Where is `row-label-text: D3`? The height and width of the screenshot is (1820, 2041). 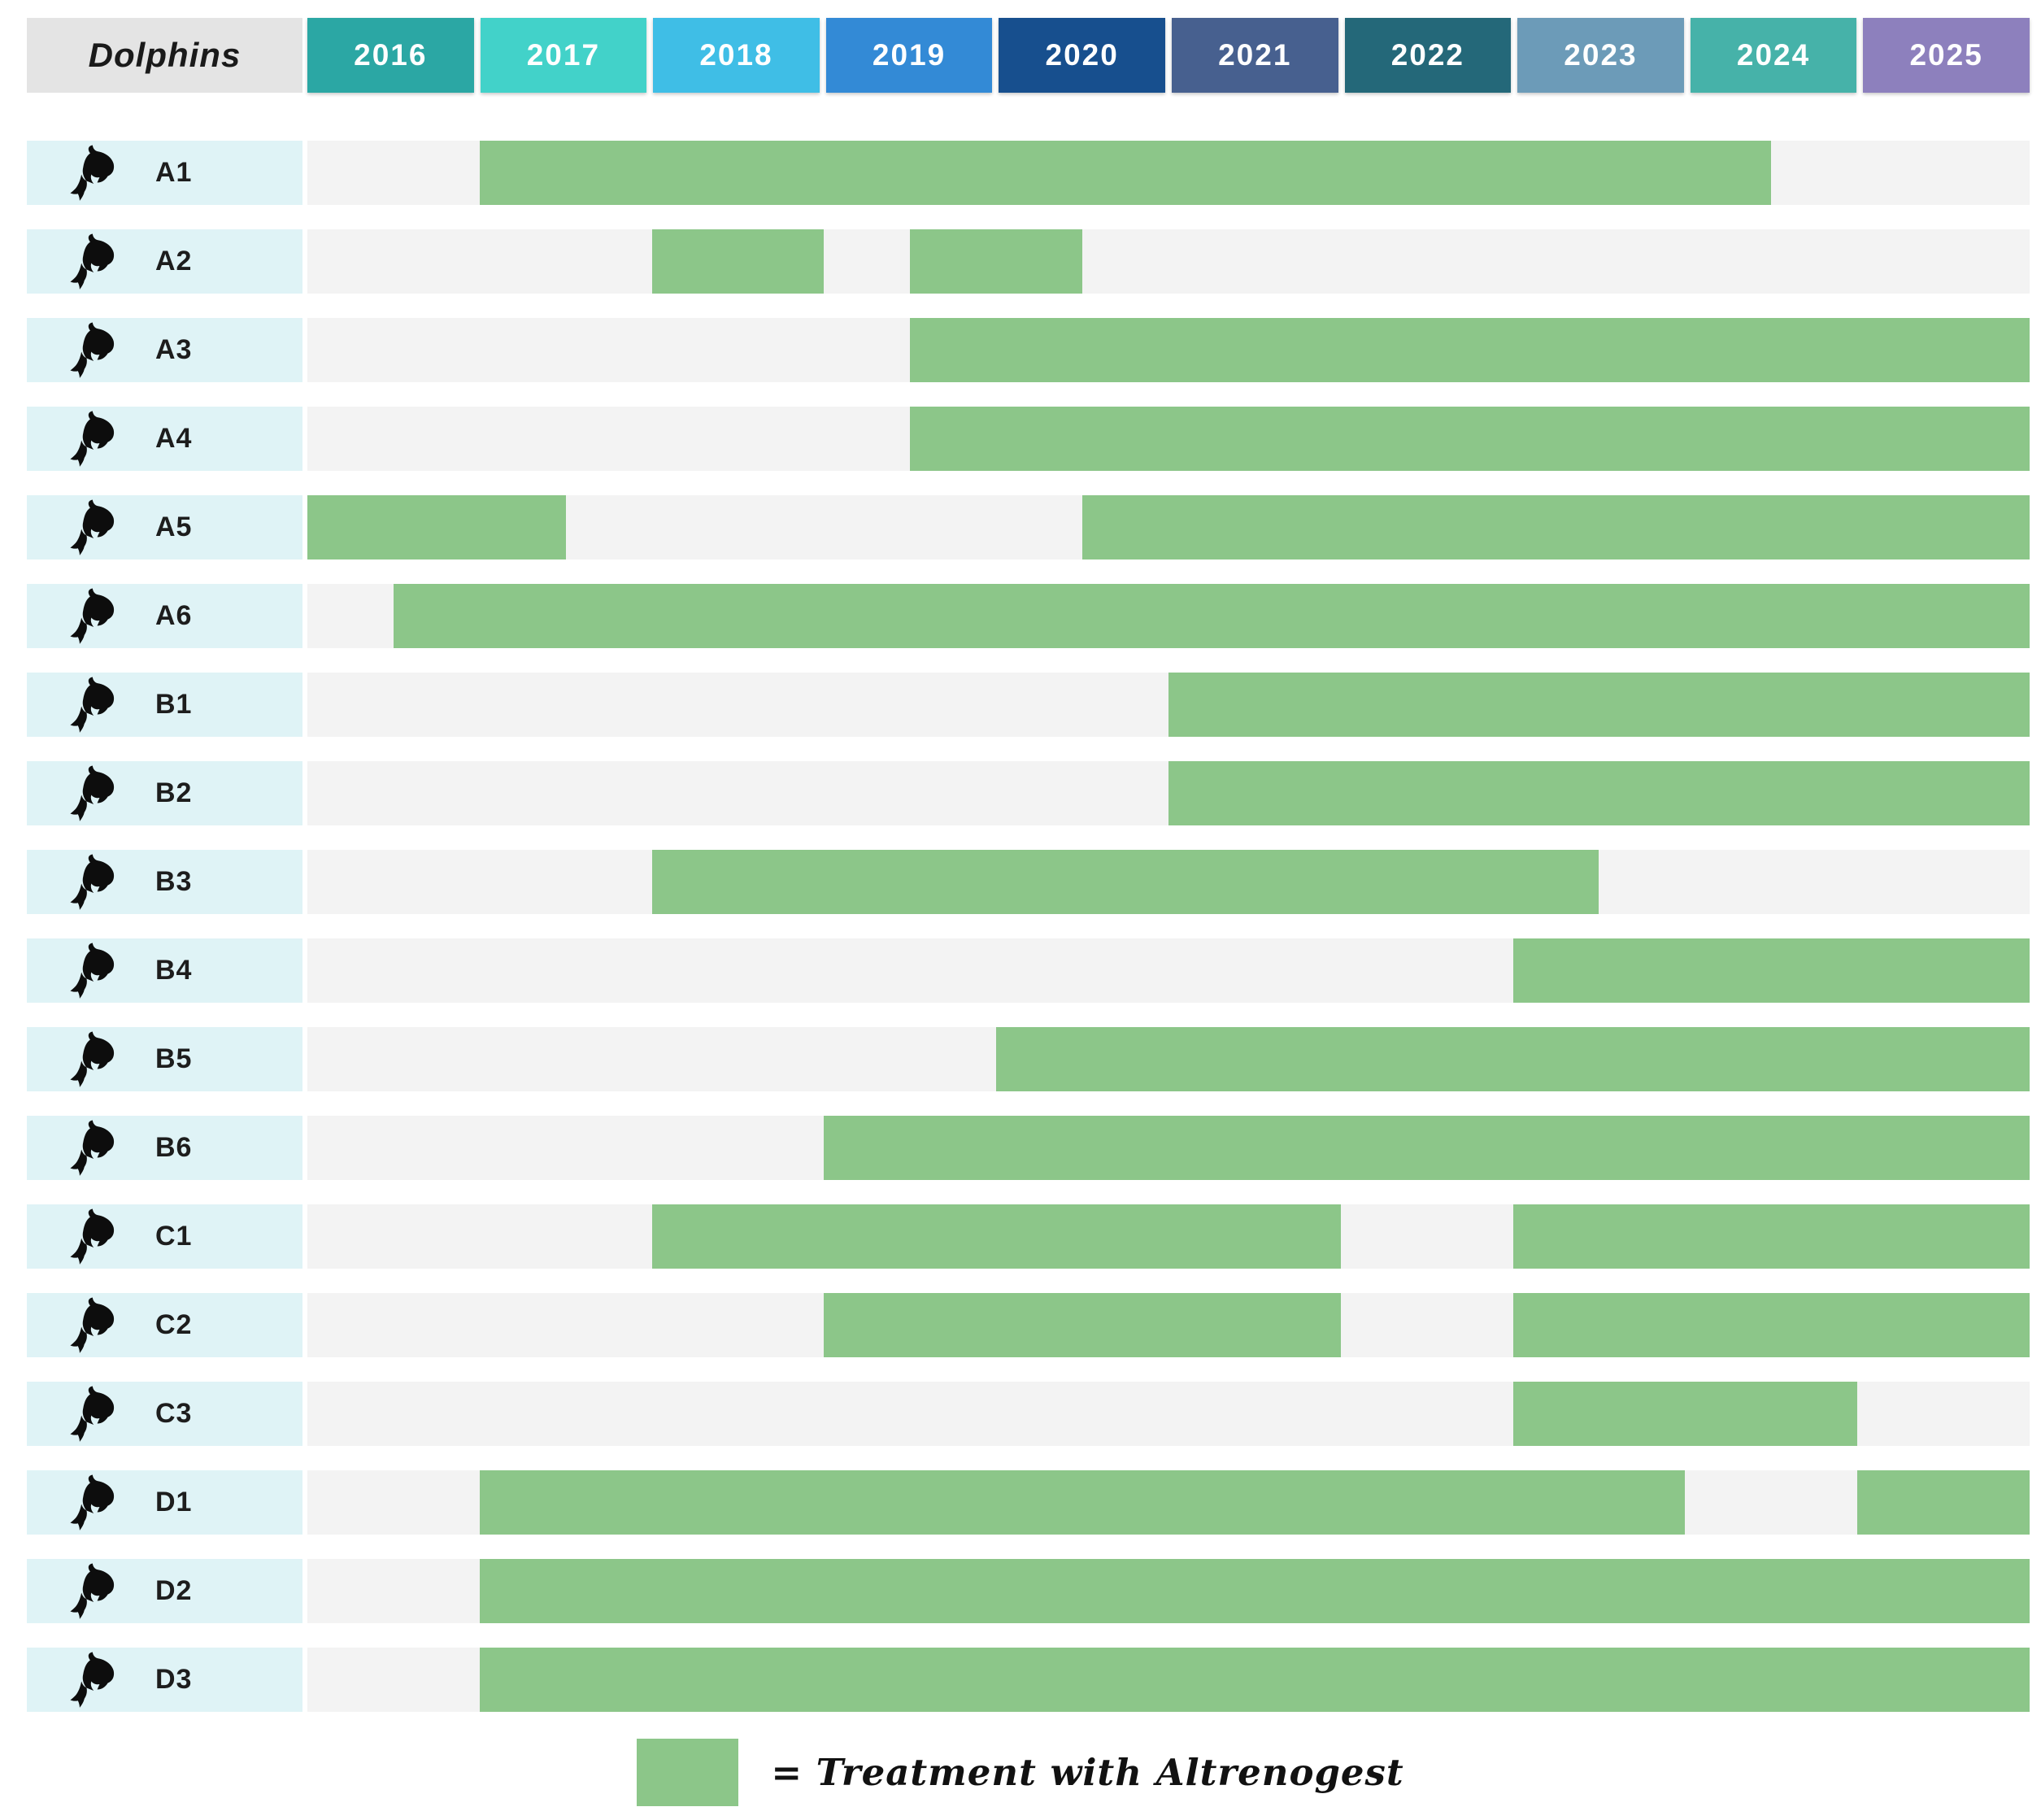 row-label-text: D3 is located at coordinates (174, 1680).